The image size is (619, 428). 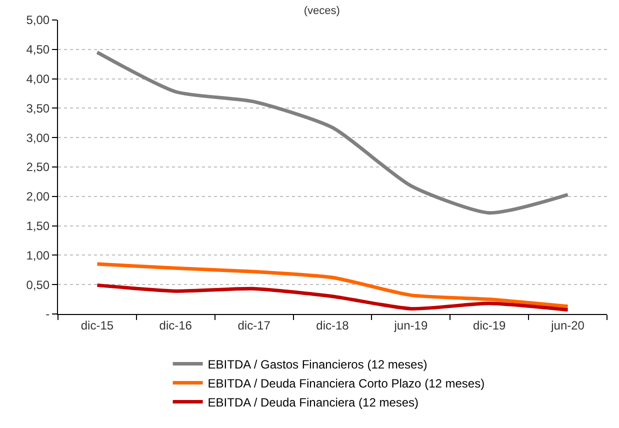 I want to click on x-tick-label: dic-19, so click(x=489, y=325).